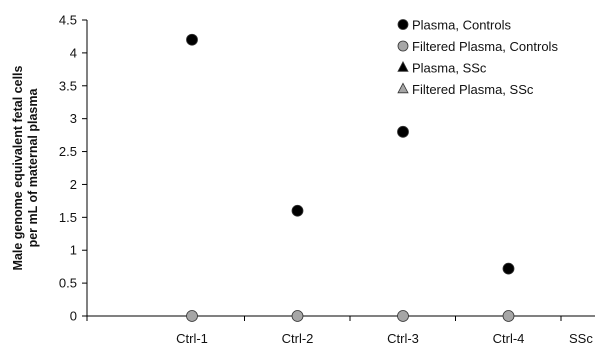 The width and height of the screenshot is (595, 348). What do you see at coordinates (192, 338) in the screenshot?
I see `x-tick-label: Ctrl-1` at bounding box center [192, 338].